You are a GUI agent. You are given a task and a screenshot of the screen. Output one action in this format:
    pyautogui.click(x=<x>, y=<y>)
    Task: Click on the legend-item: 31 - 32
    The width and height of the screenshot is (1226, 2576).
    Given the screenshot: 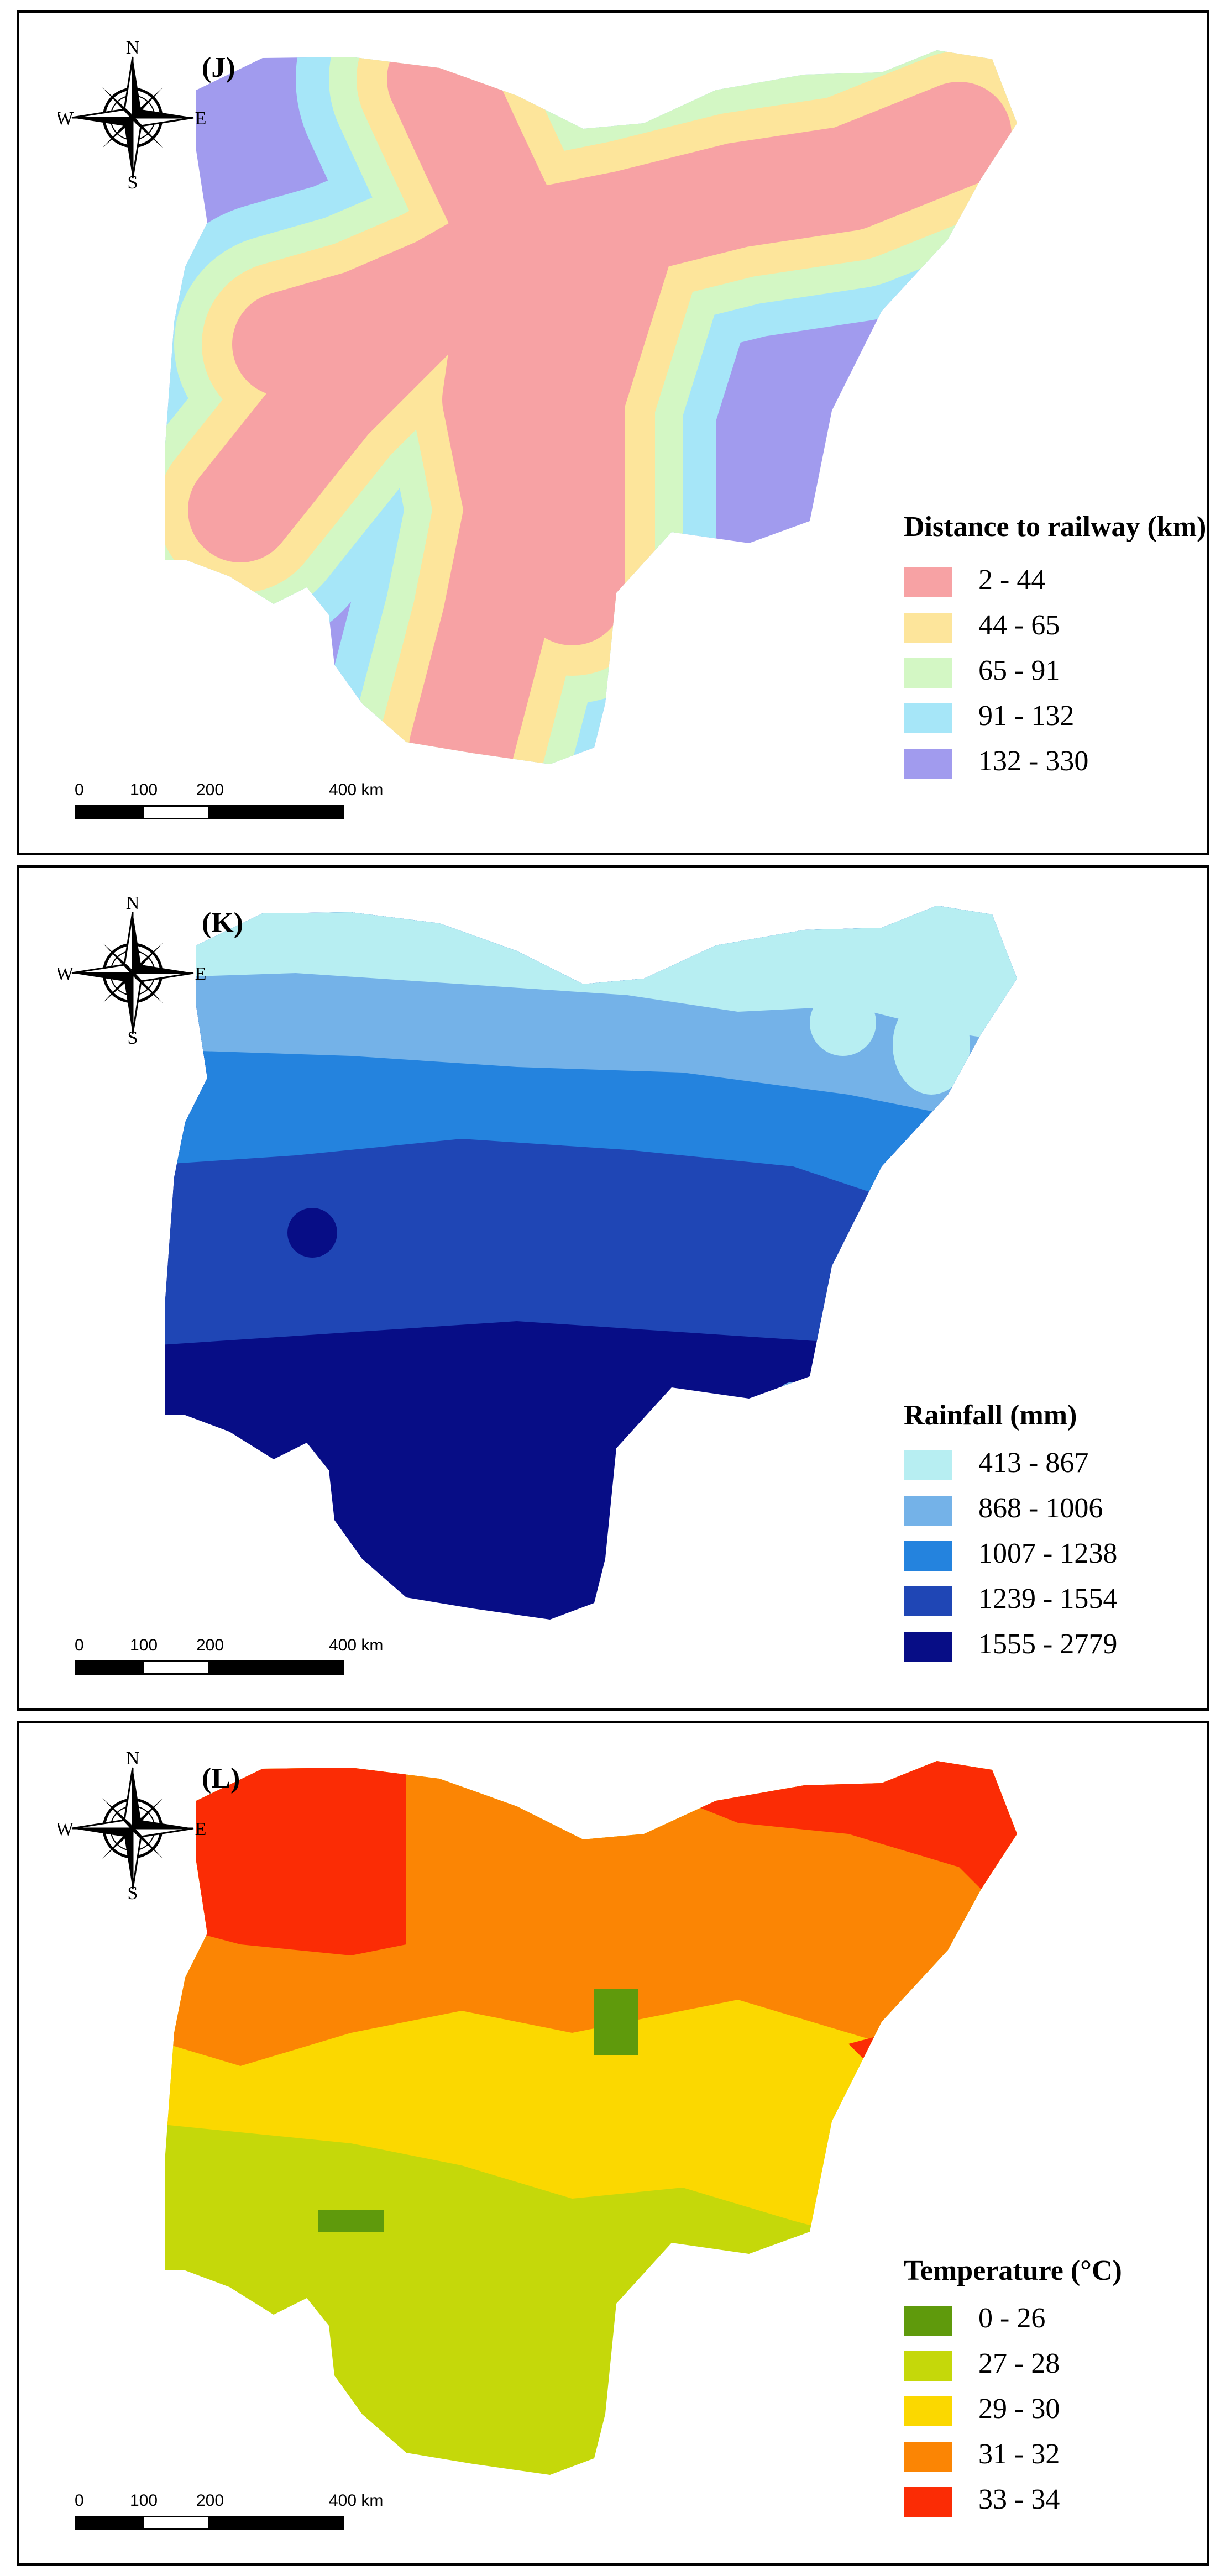 What is the action you would take?
    pyautogui.click(x=1055, y=2457)
    